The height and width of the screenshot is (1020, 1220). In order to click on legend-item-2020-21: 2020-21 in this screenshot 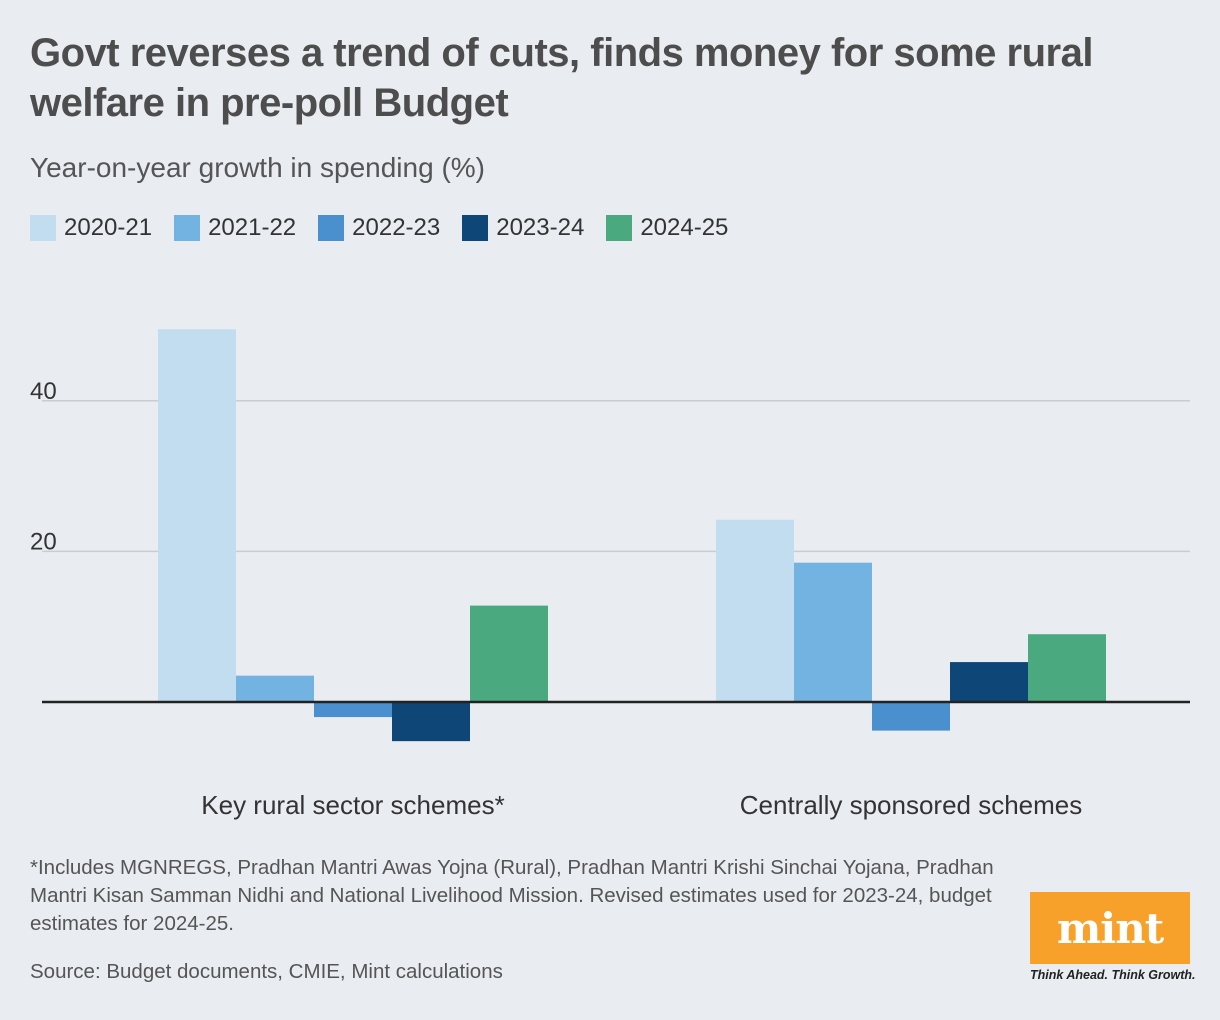, I will do `click(91, 228)`.